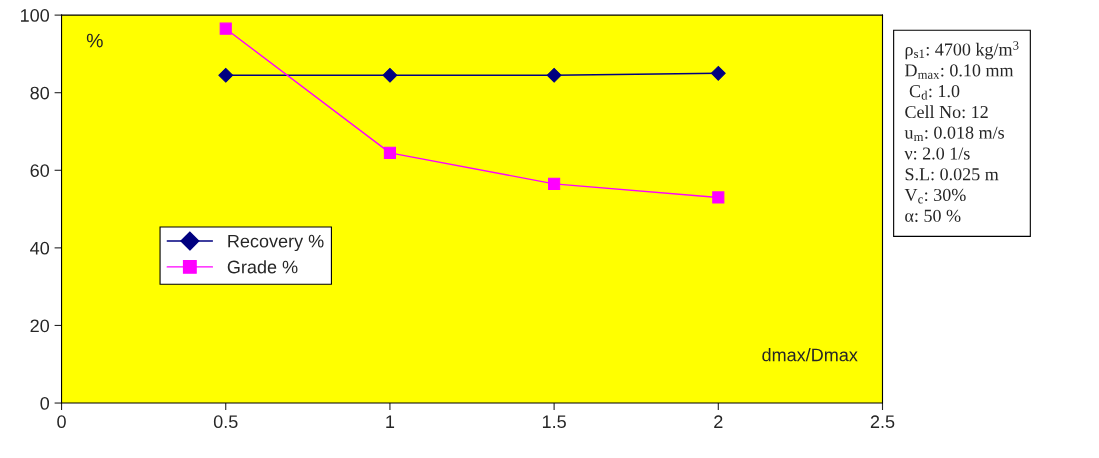 The height and width of the screenshot is (458, 1099). Describe the element at coordinates (61, 422) in the screenshot. I see `x-tick-label: 0` at that location.